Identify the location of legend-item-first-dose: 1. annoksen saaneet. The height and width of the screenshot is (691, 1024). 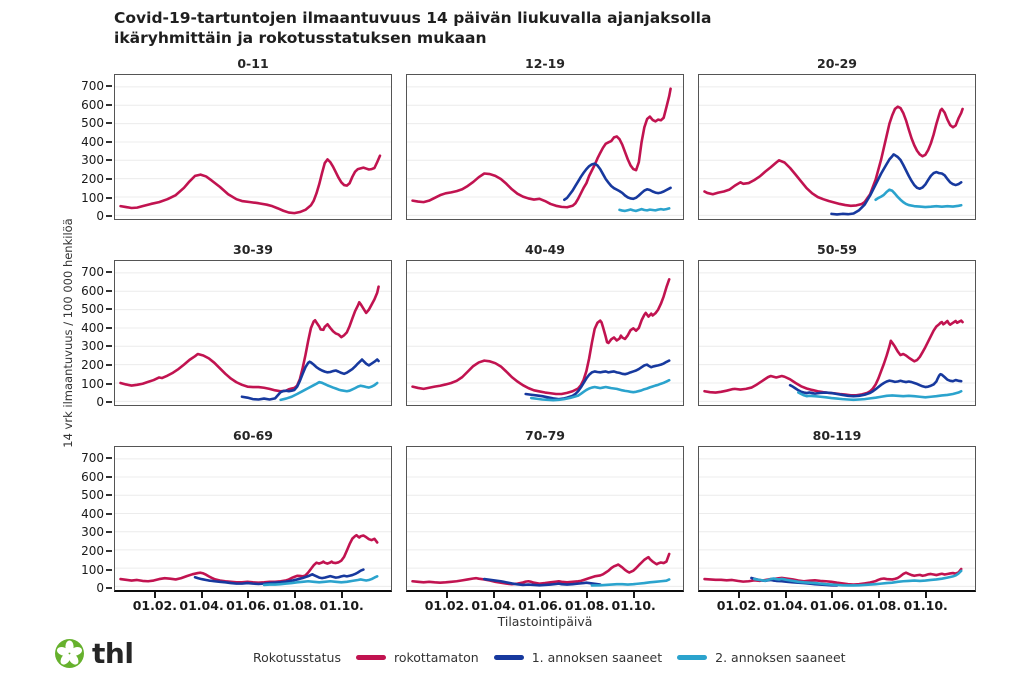
(577, 657).